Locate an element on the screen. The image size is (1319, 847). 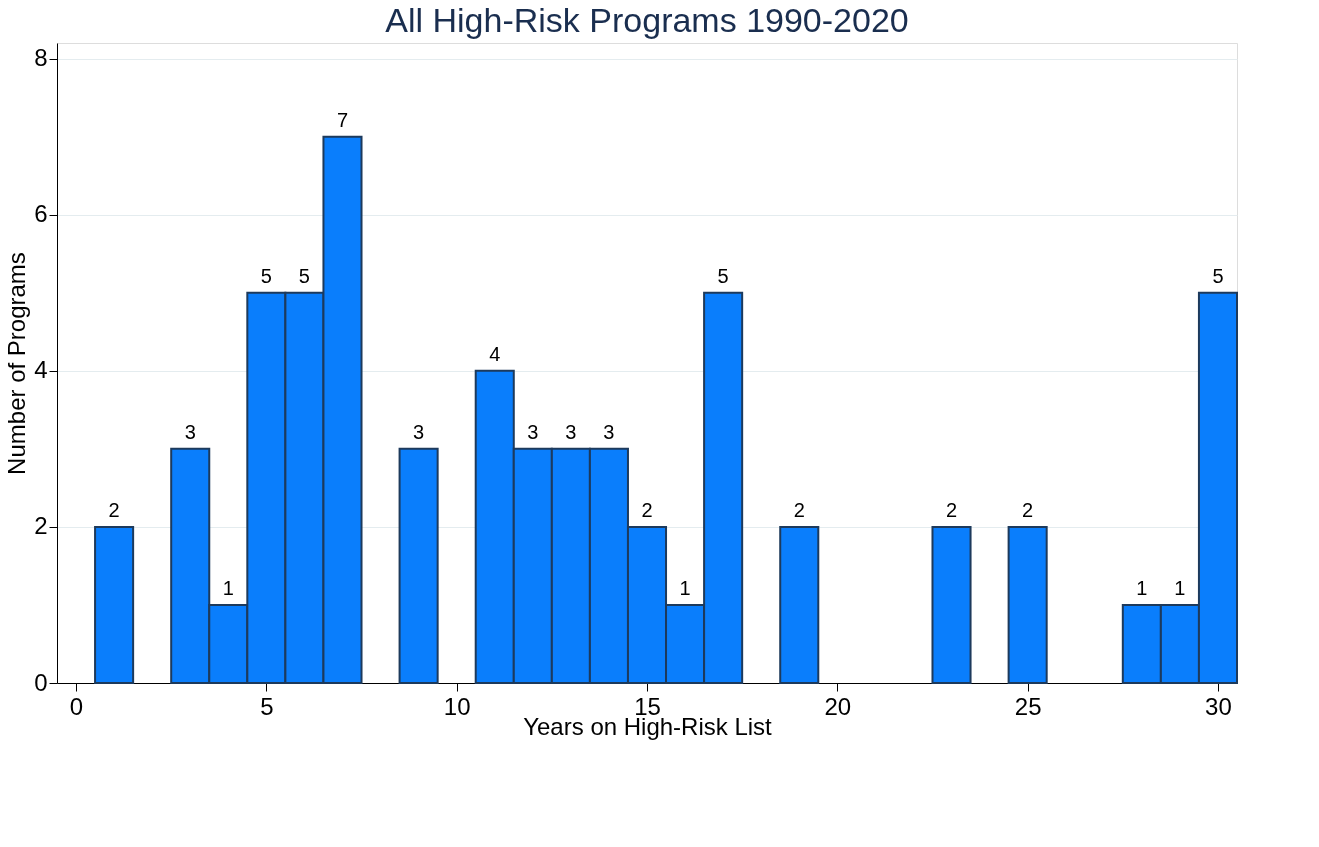
x-tick-label: 10 is located at coordinates (457, 706).